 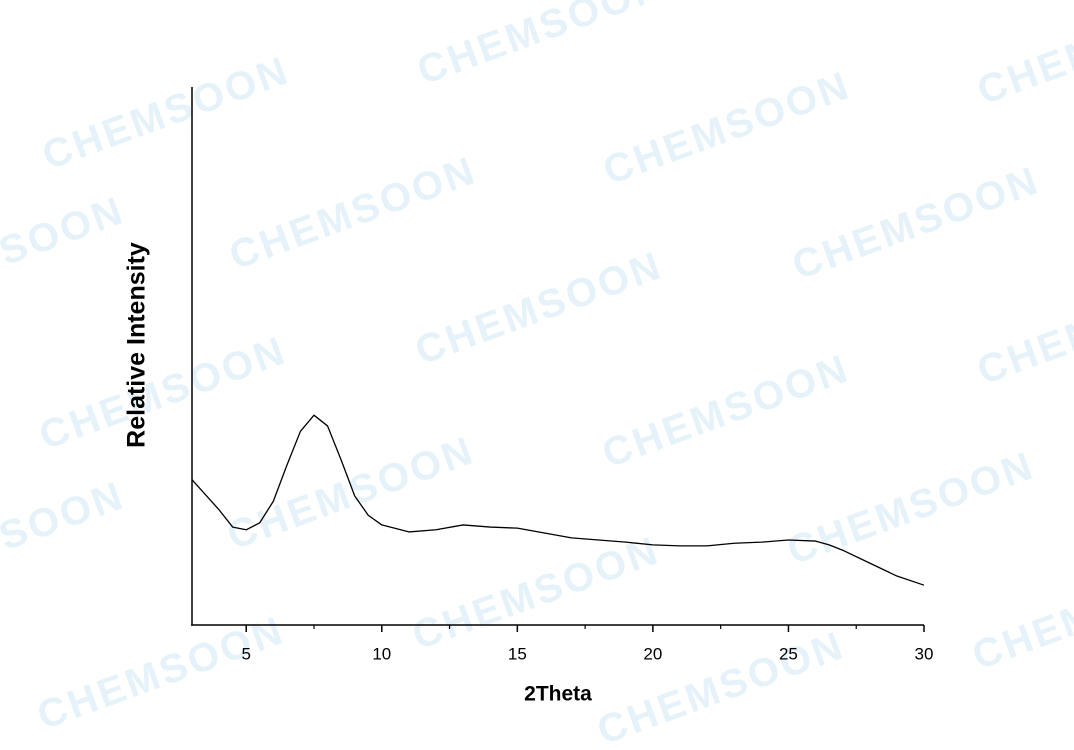 I want to click on x-tick-label: 15, so click(x=517, y=653).